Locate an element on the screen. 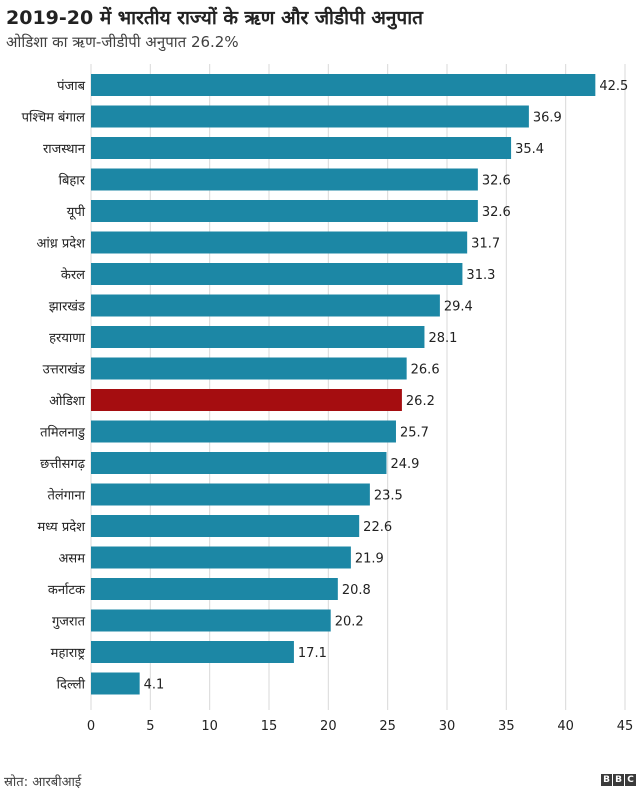 This screenshot has height=796, width=640. value-label: 20.2 is located at coordinates (349, 622).